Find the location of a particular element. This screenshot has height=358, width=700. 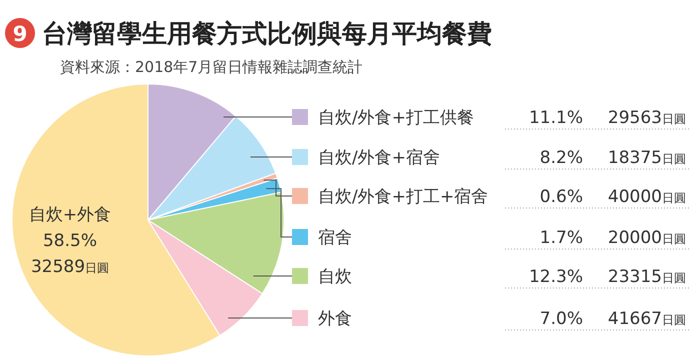

text: 20000日圓 is located at coordinates (647, 238).